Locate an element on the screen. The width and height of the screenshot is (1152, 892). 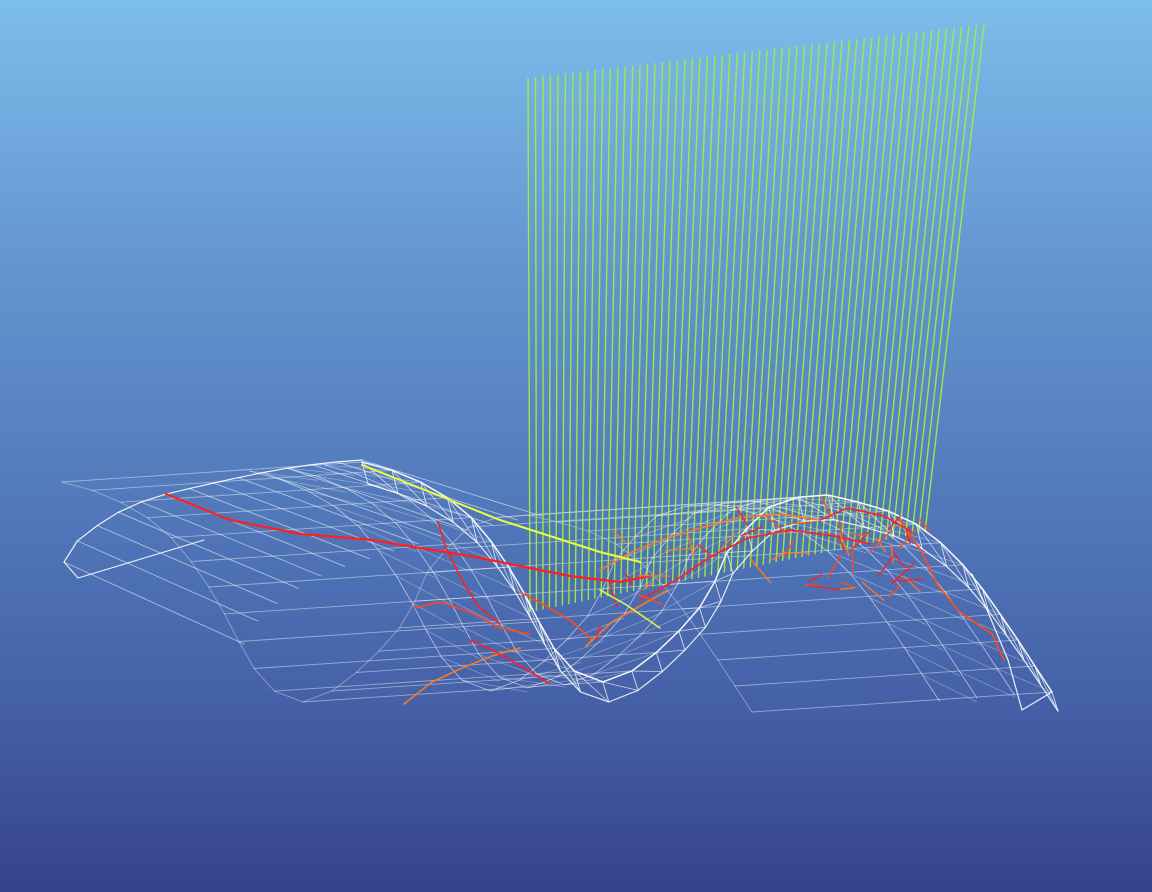
flow-path-main is located at coordinates (408, 538).